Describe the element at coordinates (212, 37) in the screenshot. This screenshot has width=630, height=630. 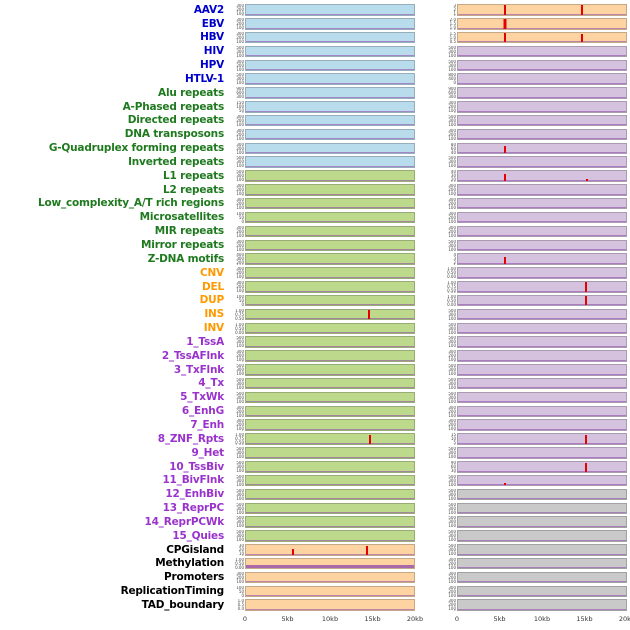
I see `track-label: HBV` at that location.